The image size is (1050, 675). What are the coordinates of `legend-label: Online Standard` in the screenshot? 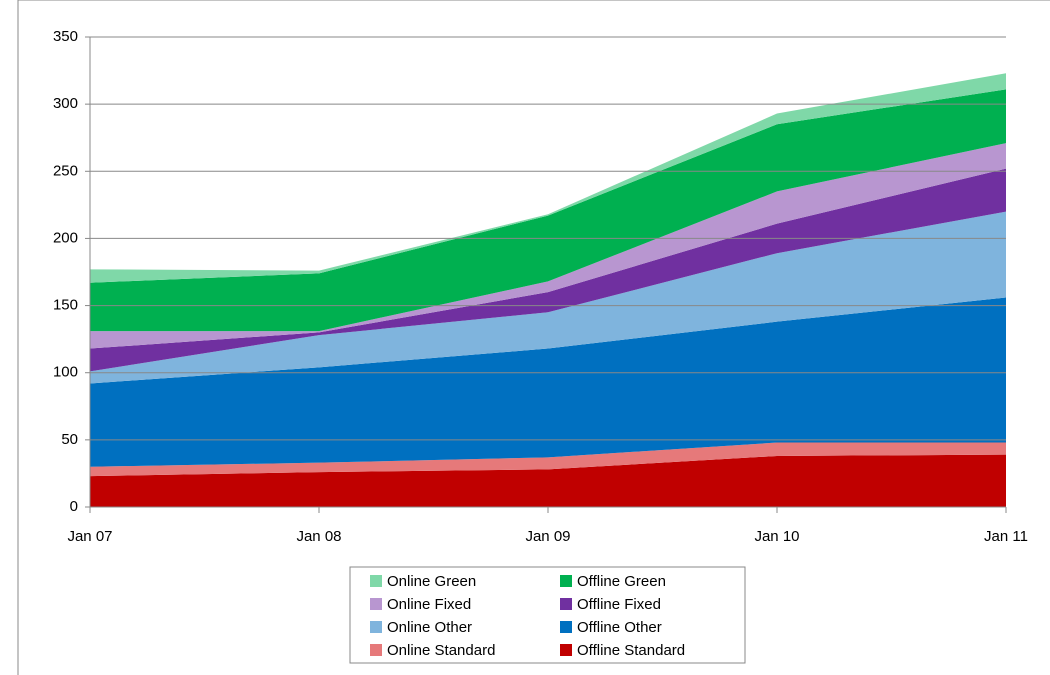 It's located at (441, 650).